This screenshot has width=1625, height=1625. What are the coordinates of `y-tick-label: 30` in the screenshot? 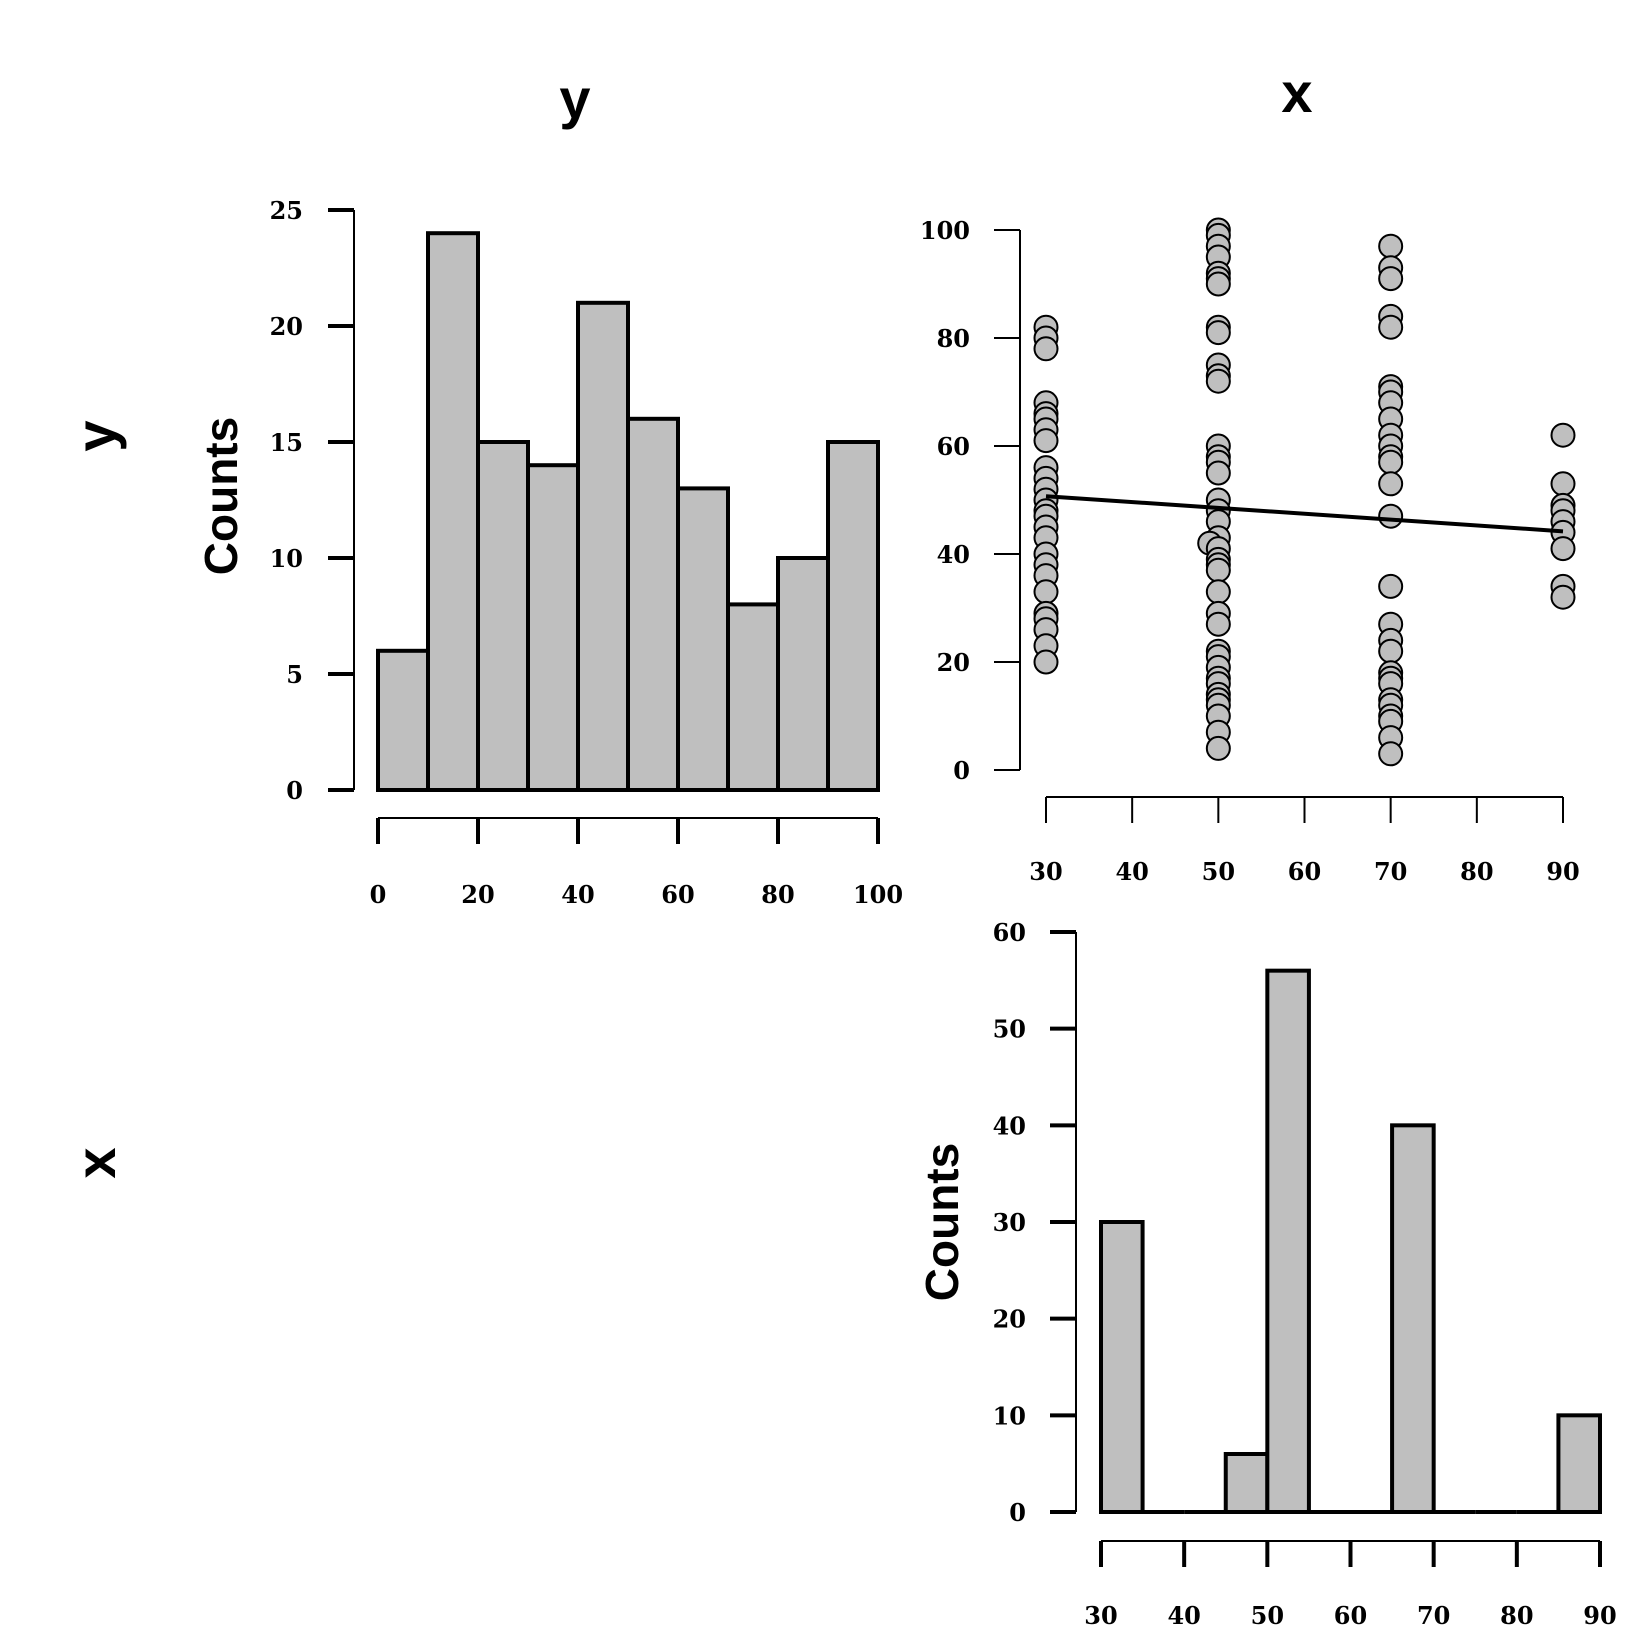 It's located at (1009, 1222).